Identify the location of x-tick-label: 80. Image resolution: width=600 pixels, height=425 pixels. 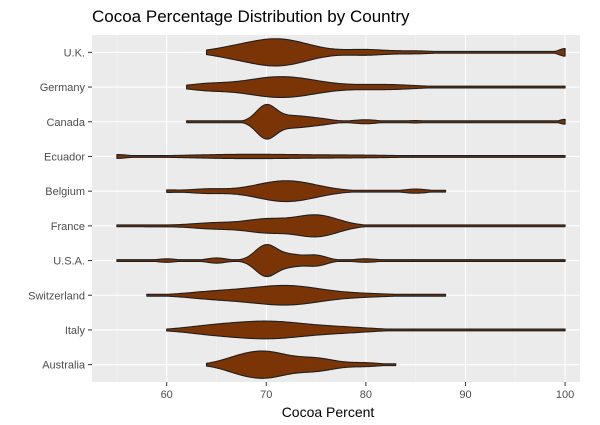
(366, 395).